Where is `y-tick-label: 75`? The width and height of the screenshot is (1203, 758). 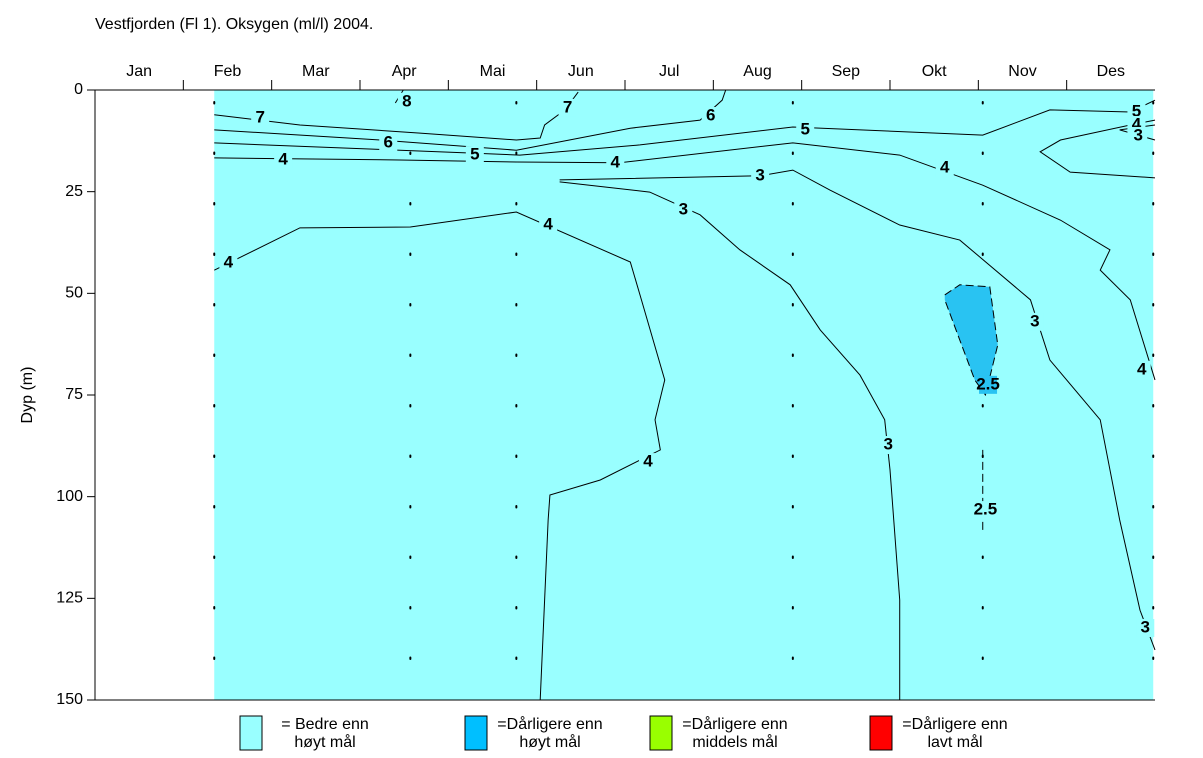
y-tick-label: 75 is located at coordinates (74, 394).